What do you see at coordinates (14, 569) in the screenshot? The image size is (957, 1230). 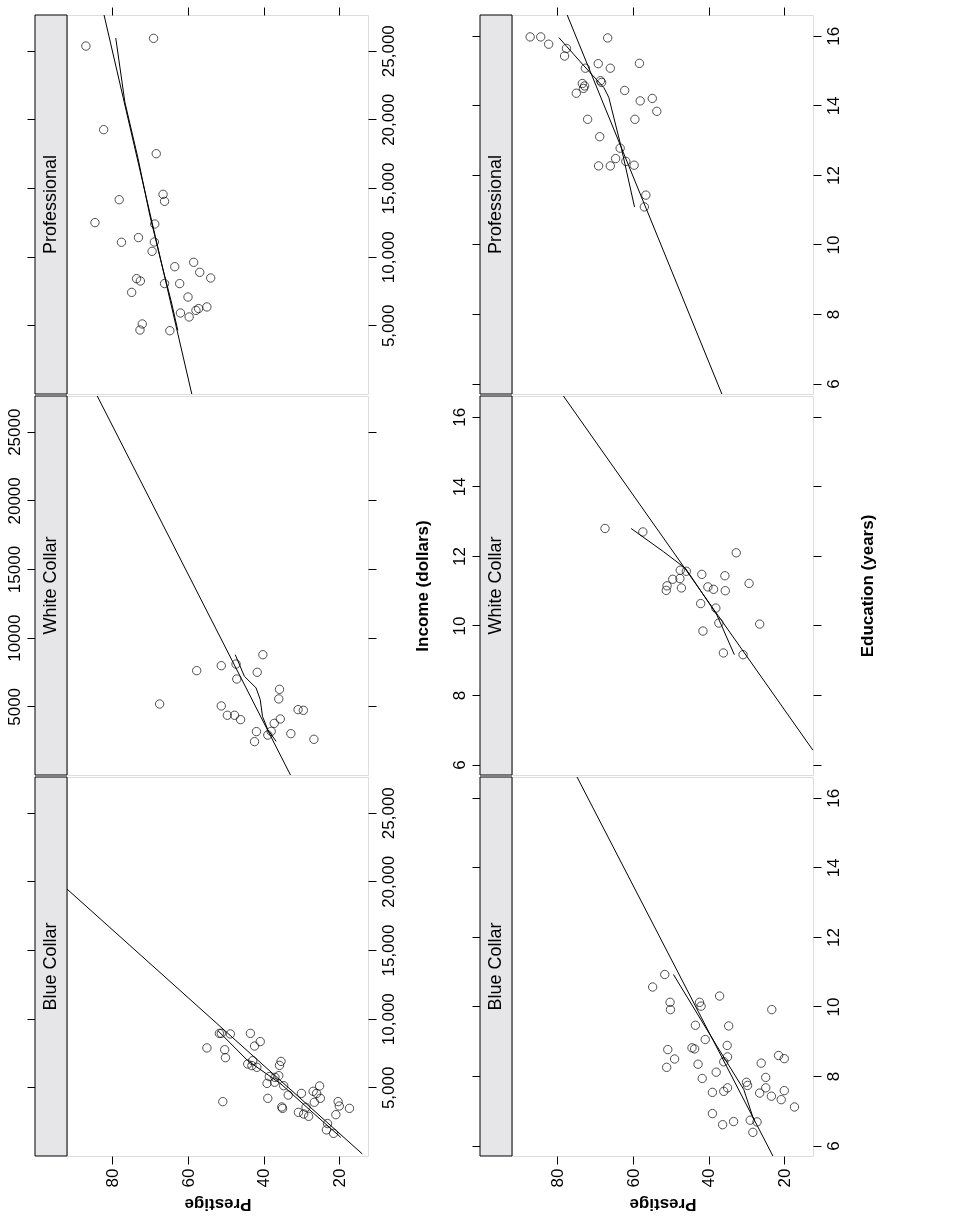 I see `y-tick-label: 15000` at bounding box center [14, 569].